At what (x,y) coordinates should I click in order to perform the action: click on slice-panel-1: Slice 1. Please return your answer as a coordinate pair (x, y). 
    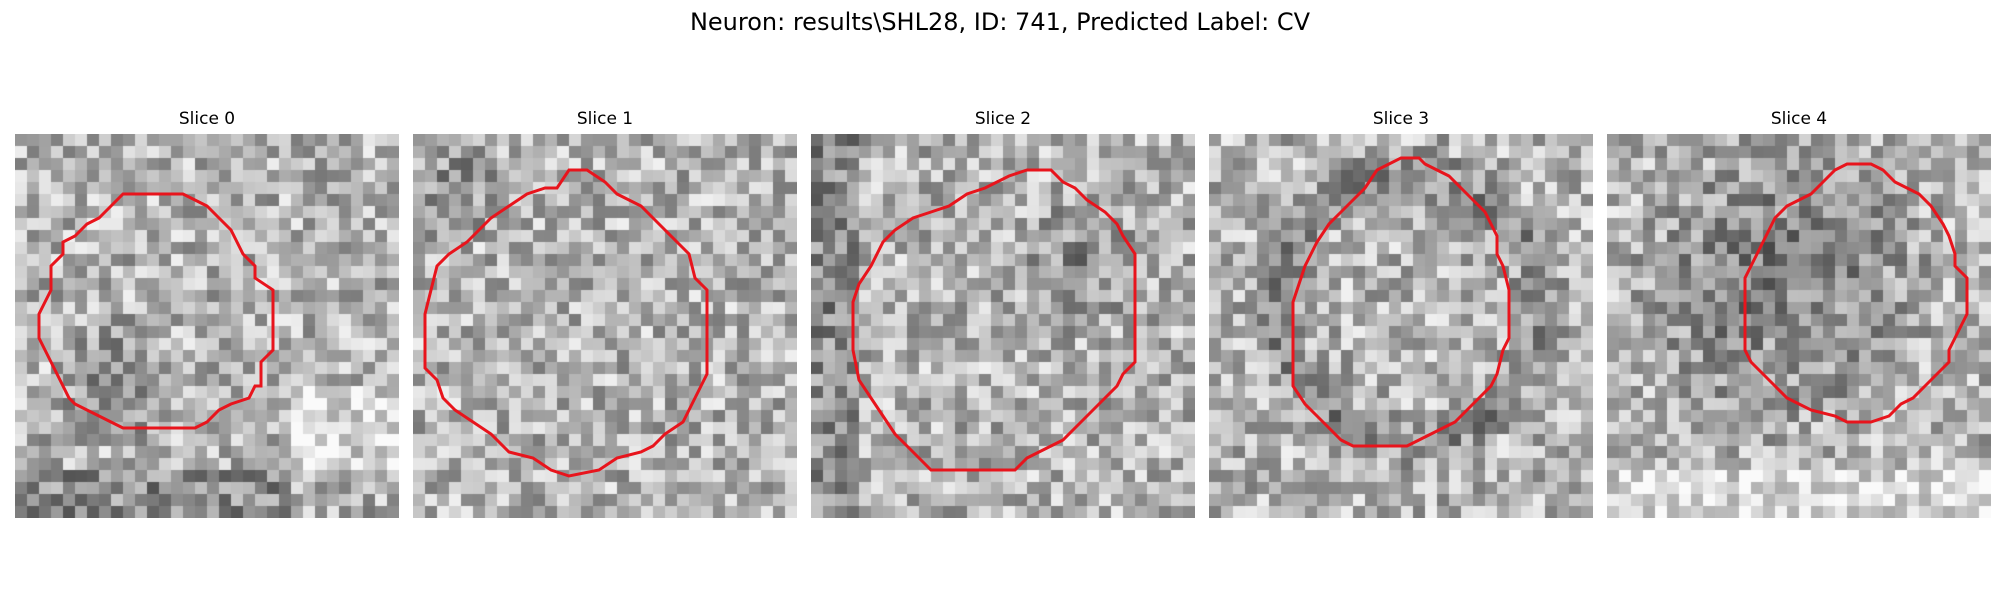
    Looking at the image, I should click on (605, 312).